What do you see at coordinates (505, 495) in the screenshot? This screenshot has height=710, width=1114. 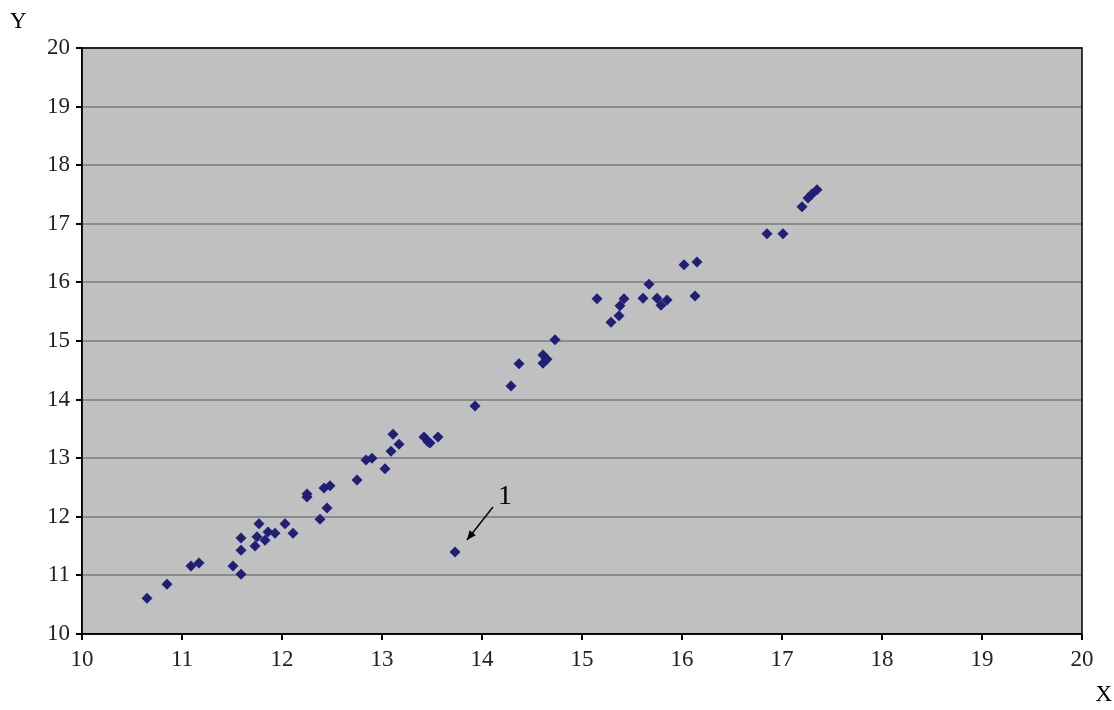 I see `annotation: 1` at bounding box center [505, 495].